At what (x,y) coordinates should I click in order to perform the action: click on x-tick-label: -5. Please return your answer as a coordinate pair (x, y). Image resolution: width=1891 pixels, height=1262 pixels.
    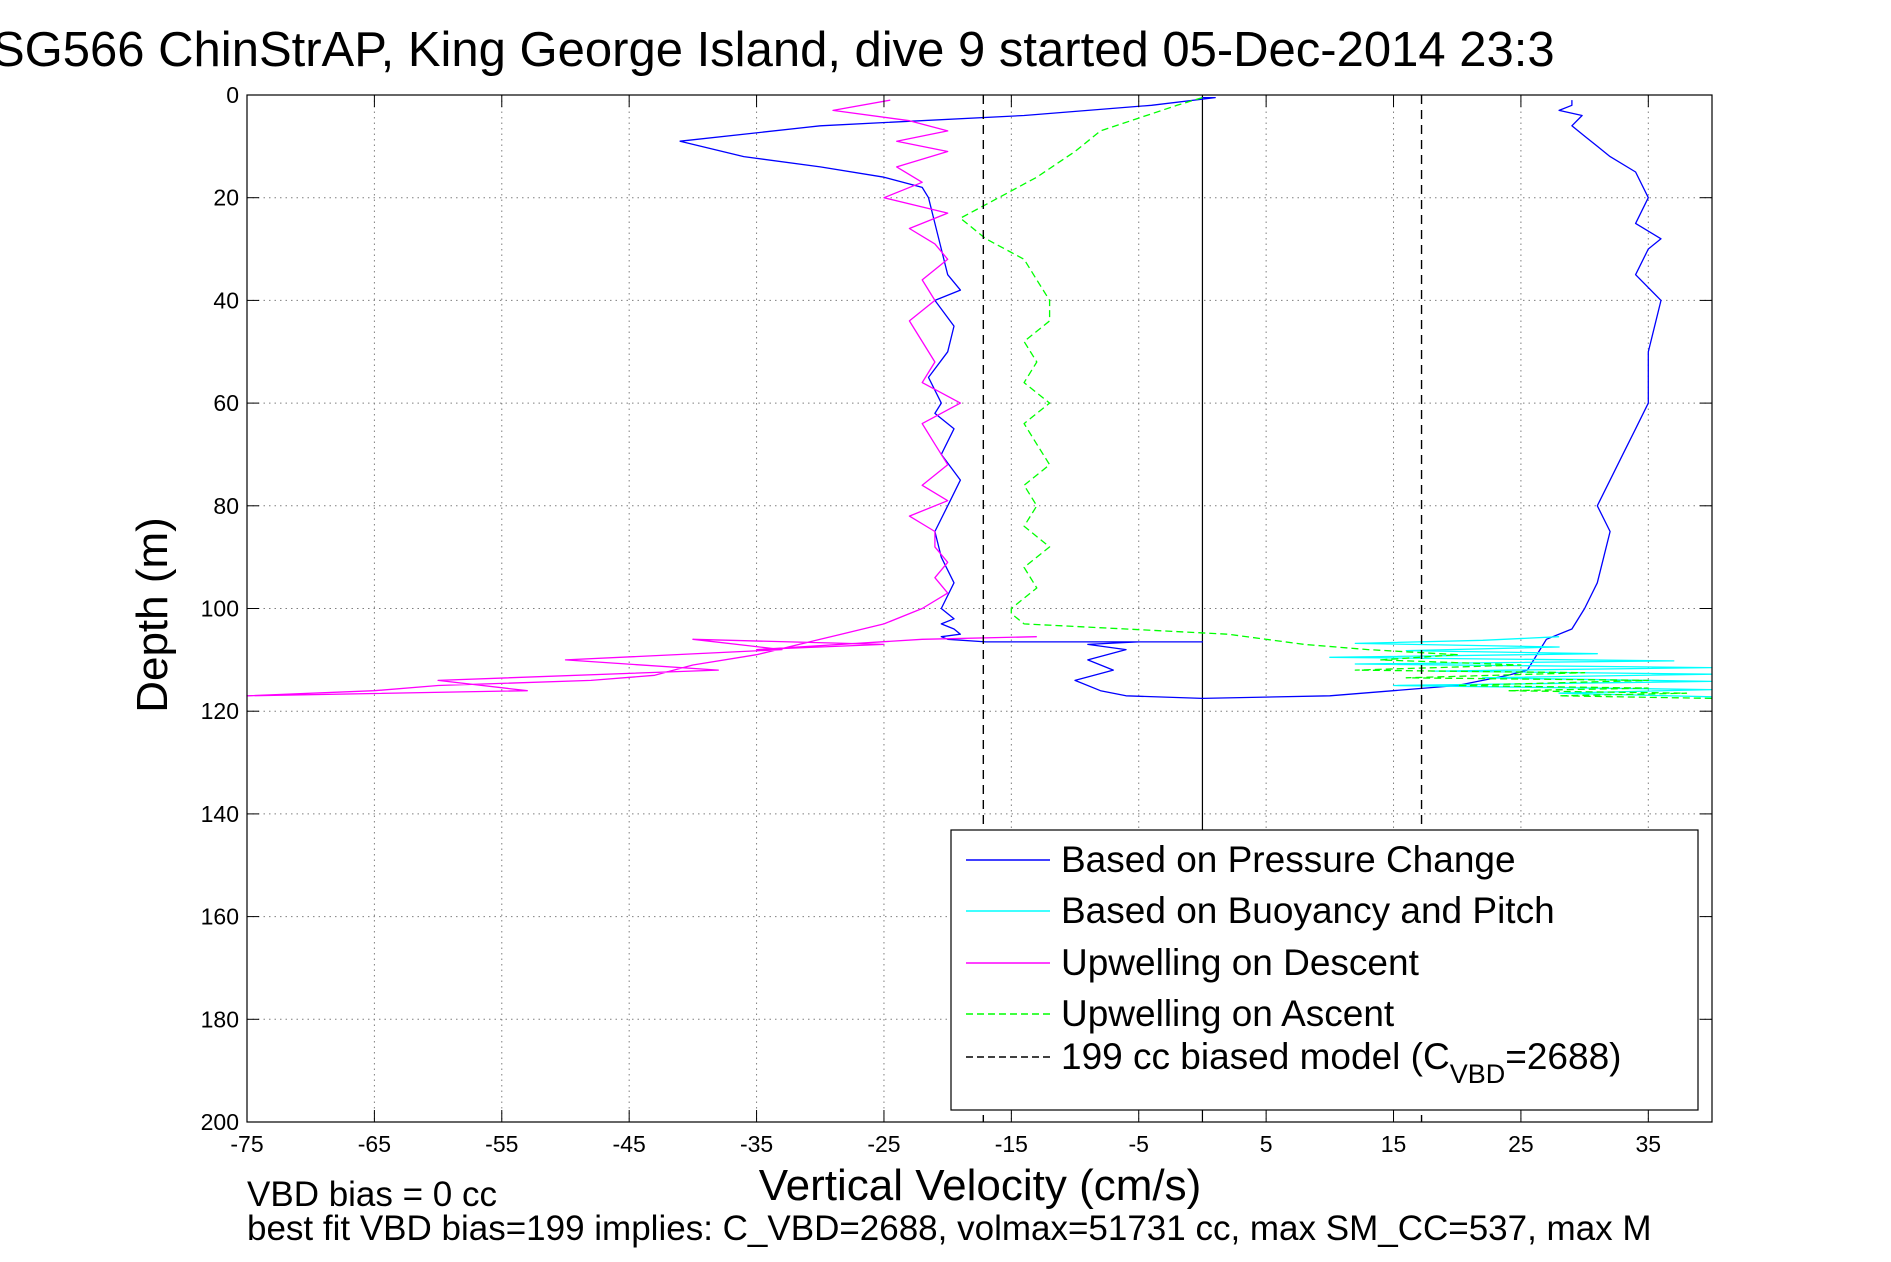
    Looking at the image, I should click on (1139, 1144).